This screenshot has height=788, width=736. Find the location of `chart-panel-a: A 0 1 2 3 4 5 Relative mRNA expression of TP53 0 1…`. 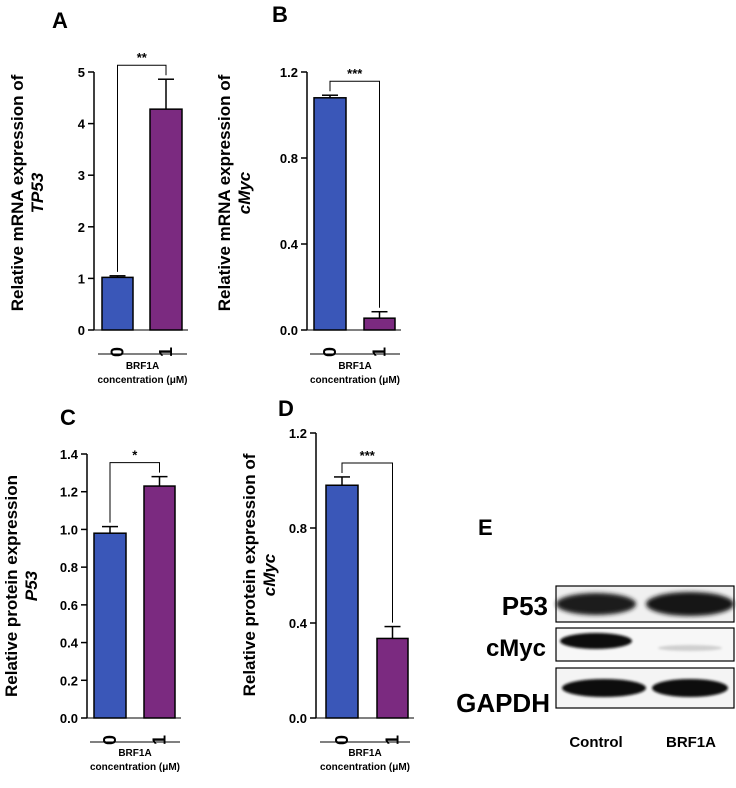

chart-panel-a: A 0 1 2 3 4 5 Relative mRNA expression of TP53 0 1… is located at coordinates (98, 197).